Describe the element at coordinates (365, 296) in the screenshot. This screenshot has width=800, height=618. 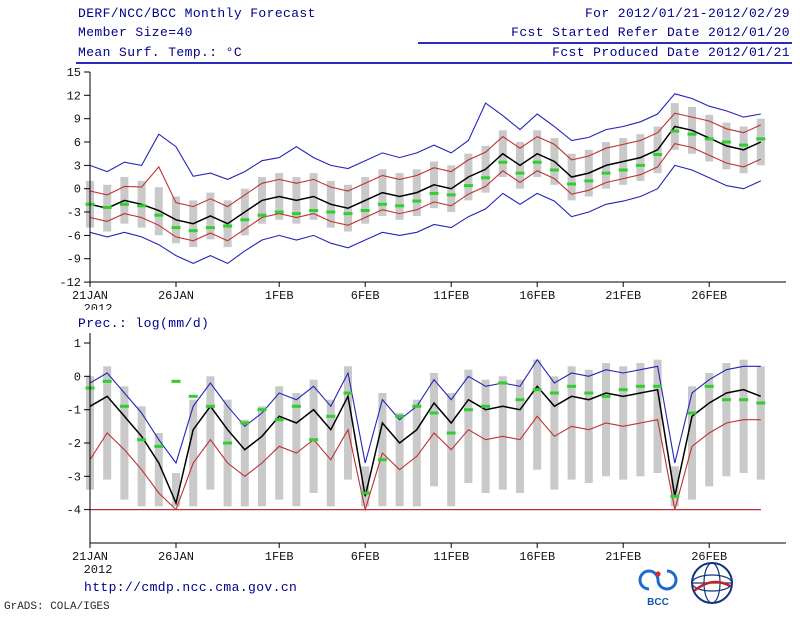
I see `x-tick-label: 6FEB` at that location.